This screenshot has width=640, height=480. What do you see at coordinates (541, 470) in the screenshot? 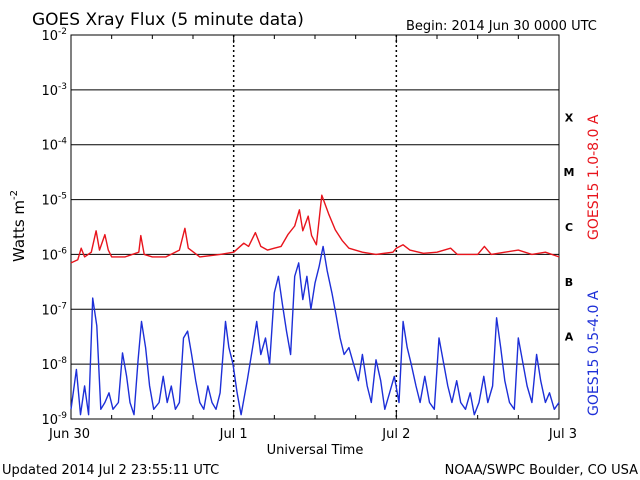
I see `source-credit: NOAA/SWPC Boulder, CO USA` at bounding box center [541, 470].